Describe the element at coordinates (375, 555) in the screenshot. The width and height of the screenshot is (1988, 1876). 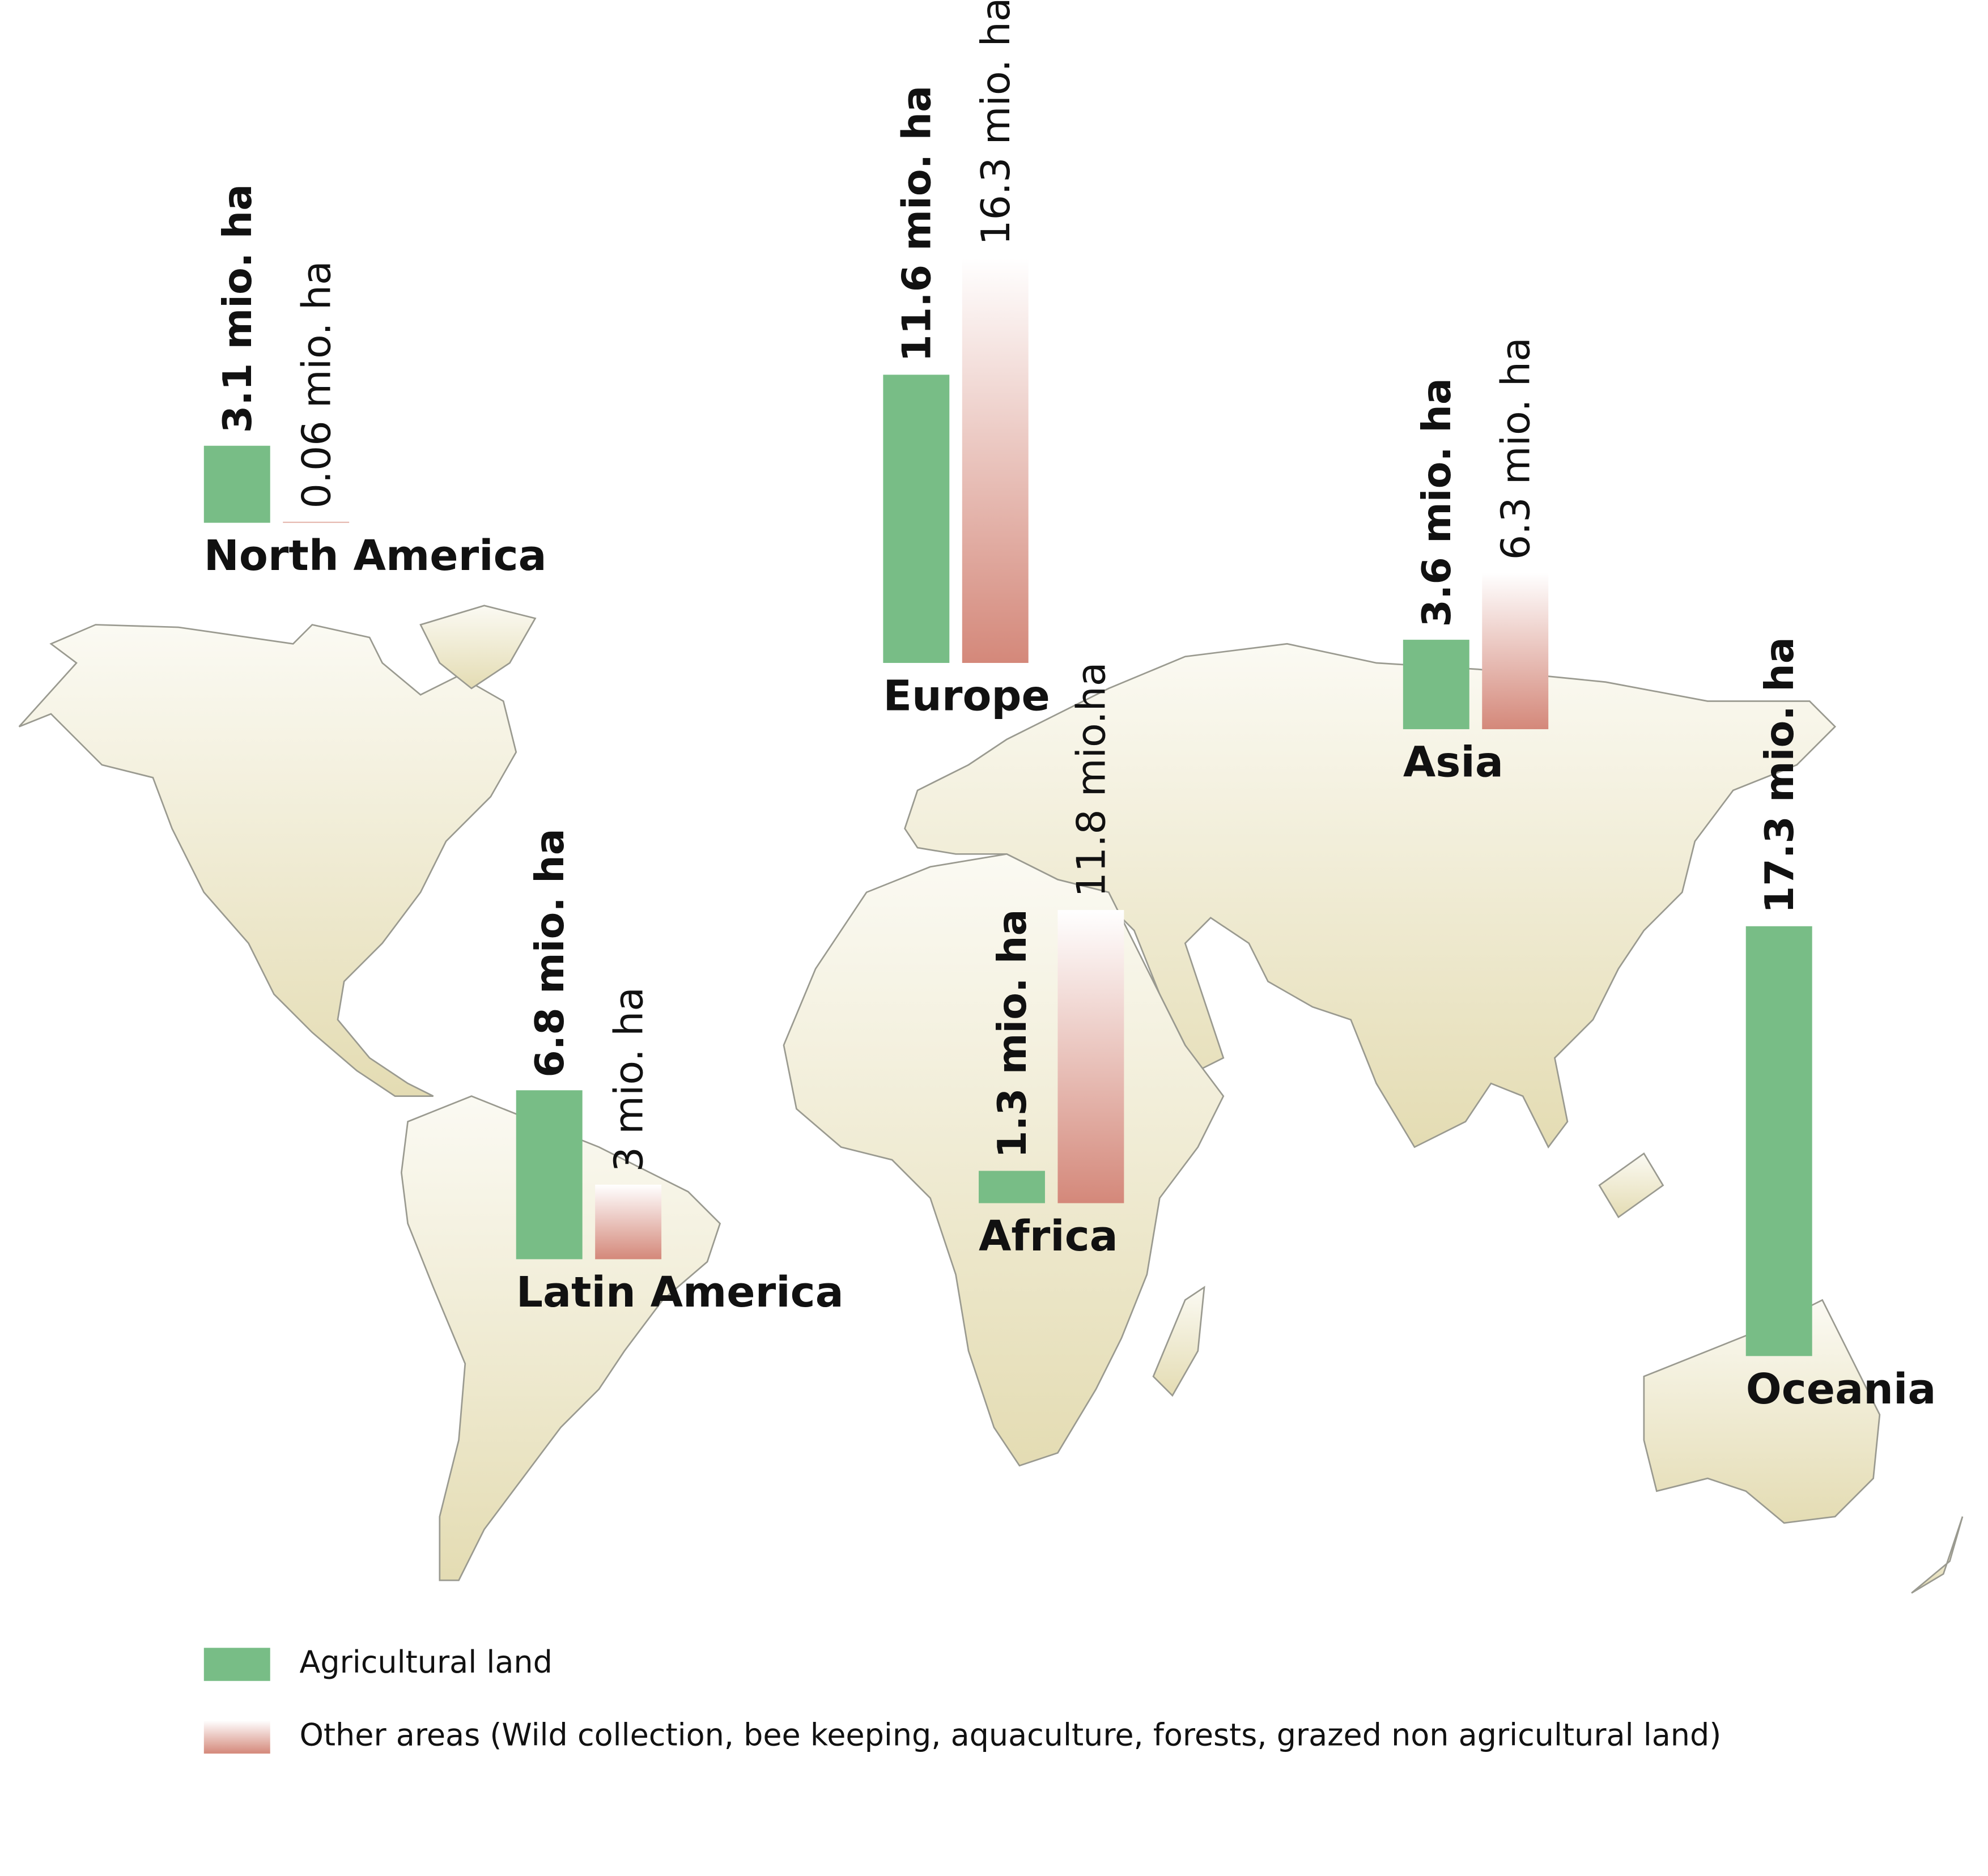
I see `region-label: North America` at that location.